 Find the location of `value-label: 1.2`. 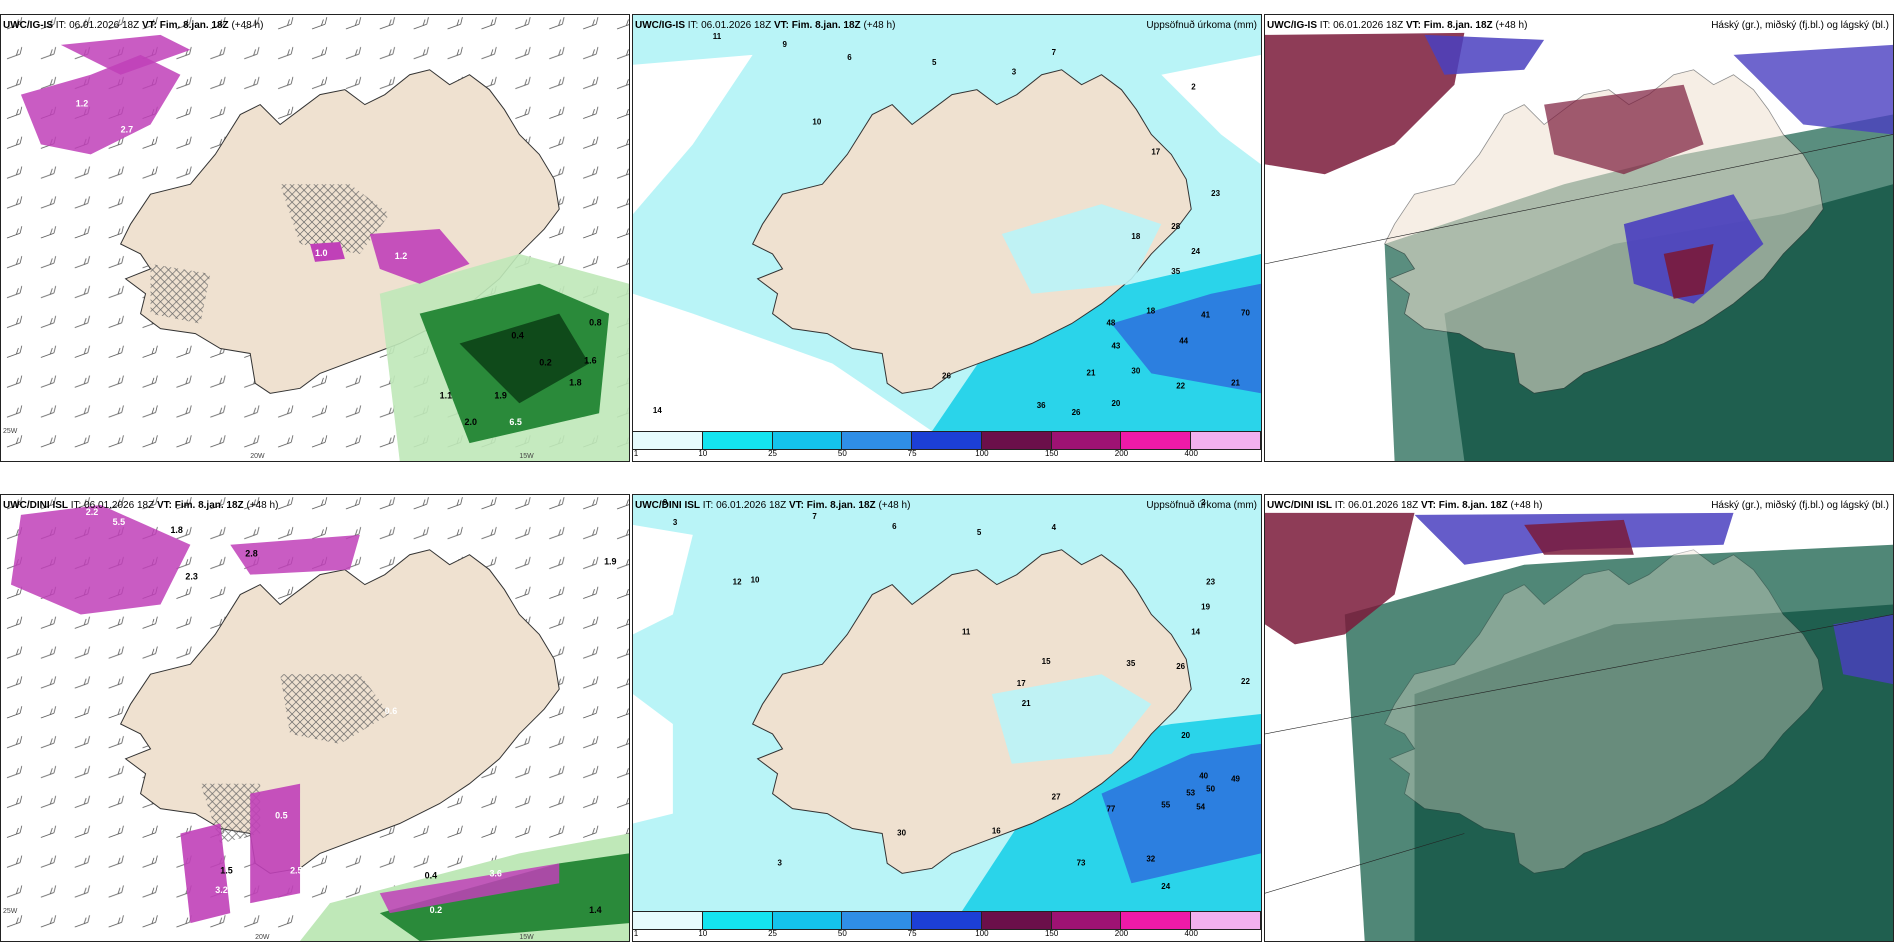

value-label: 1.2 is located at coordinates (401, 256).